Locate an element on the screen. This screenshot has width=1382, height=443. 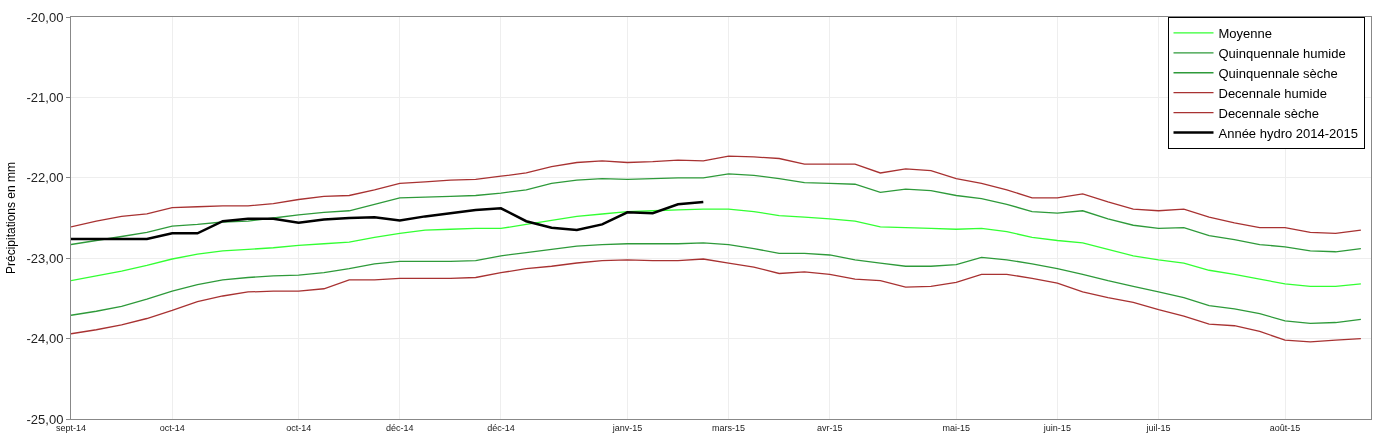
x-tick-label: mars-15 is located at coordinates (729, 427).